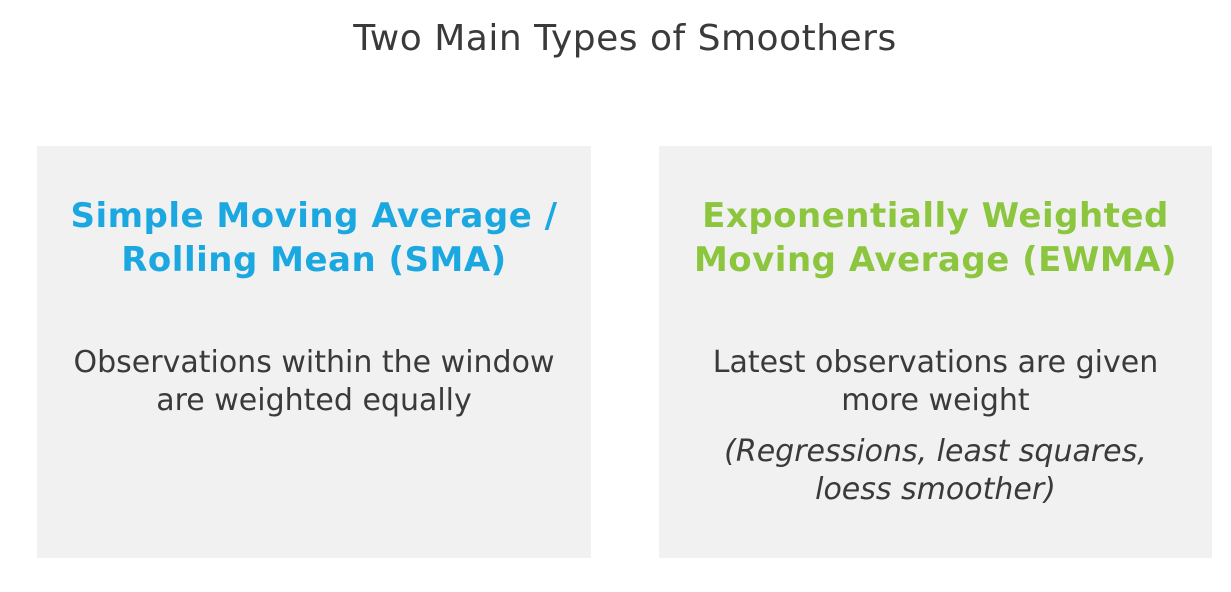 The width and height of the screenshot is (1231, 592). What do you see at coordinates (935, 489) in the screenshot?
I see `ewma-note-line: loess smoother)` at bounding box center [935, 489].